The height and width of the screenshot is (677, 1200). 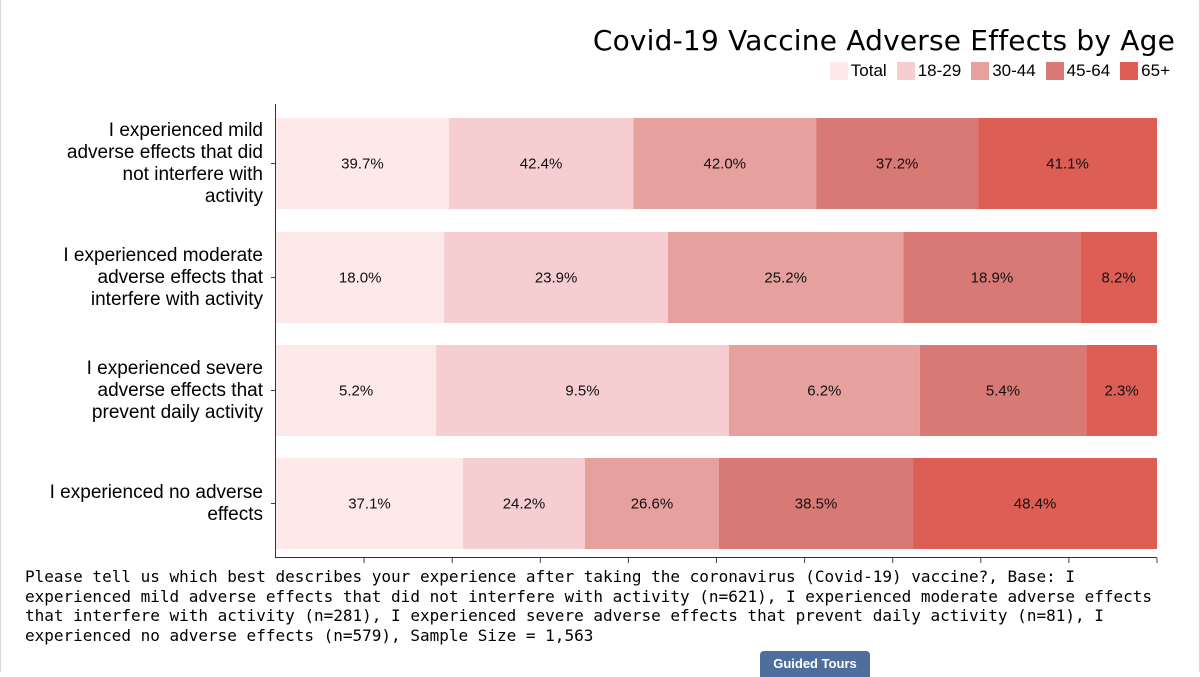 I want to click on data-label: 8.2%, so click(x=1119, y=278).